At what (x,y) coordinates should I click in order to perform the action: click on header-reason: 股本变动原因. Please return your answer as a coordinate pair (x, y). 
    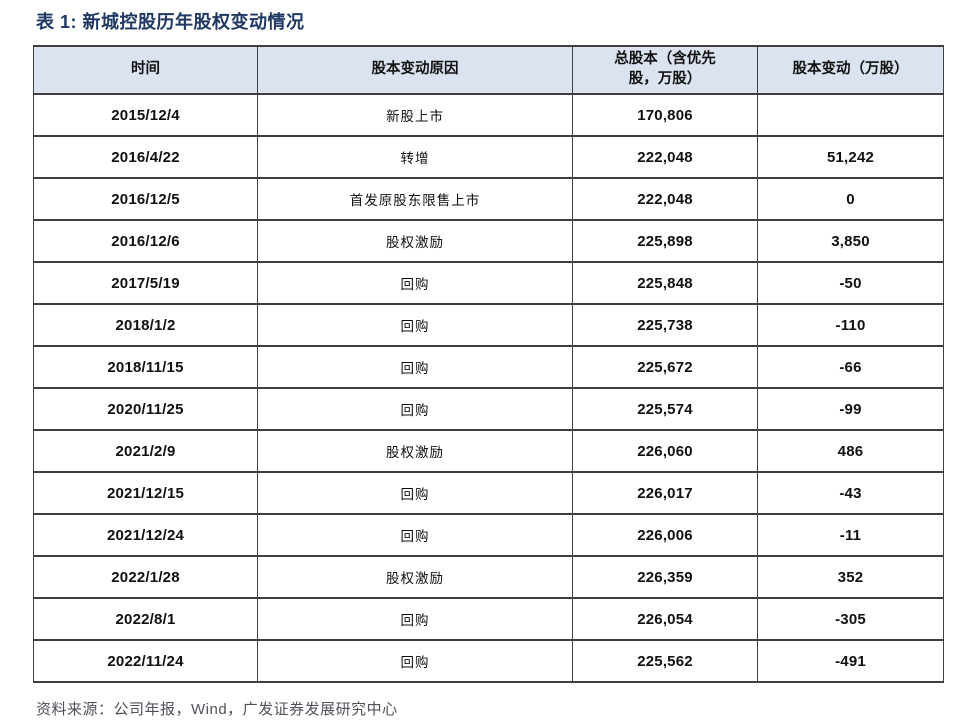
    Looking at the image, I should click on (415, 70).